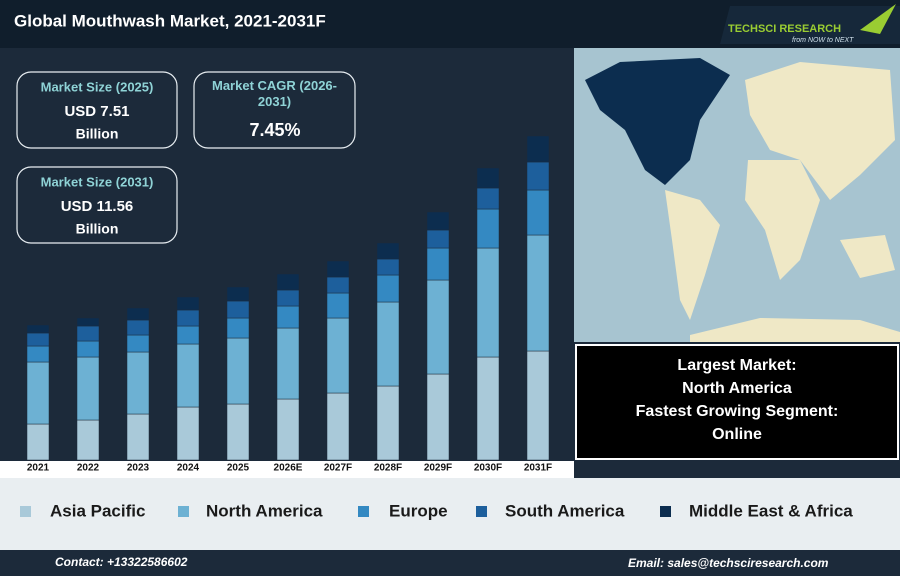 The width and height of the screenshot is (900, 576). I want to click on kpi-value: USD 11.56, so click(97, 206).